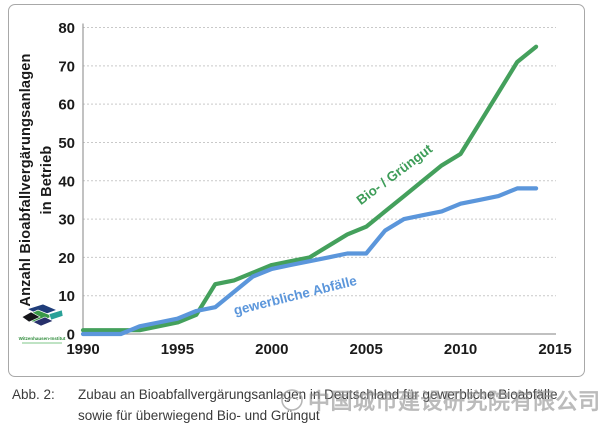  Describe the element at coordinates (42, 315) in the screenshot. I see `diamond-logo-icon` at that location.